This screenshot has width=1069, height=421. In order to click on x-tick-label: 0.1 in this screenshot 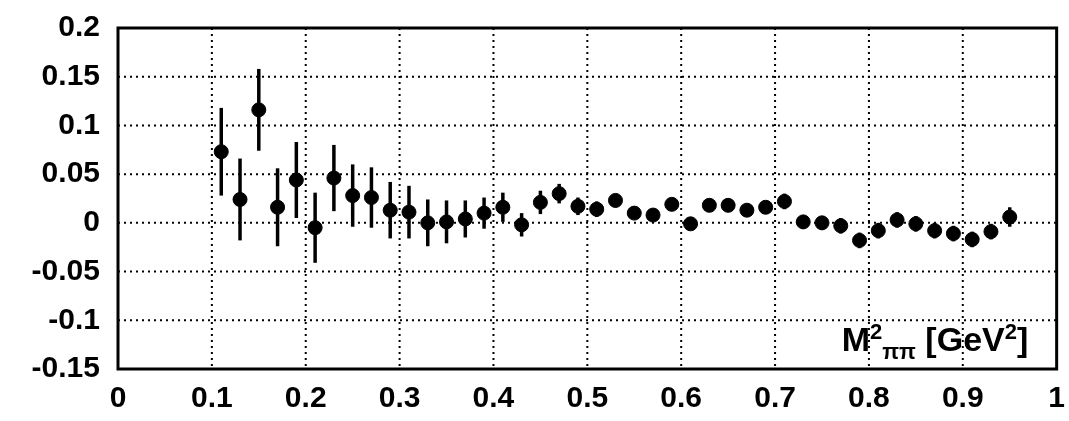, I will do `click(212, 397)`.